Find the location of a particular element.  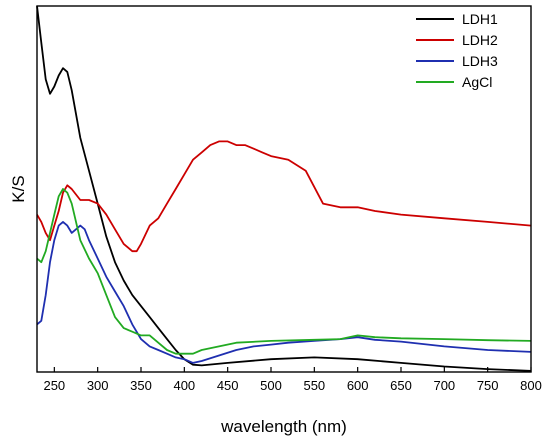

x-tick-label: 650 is located at coordinates (401, 385).